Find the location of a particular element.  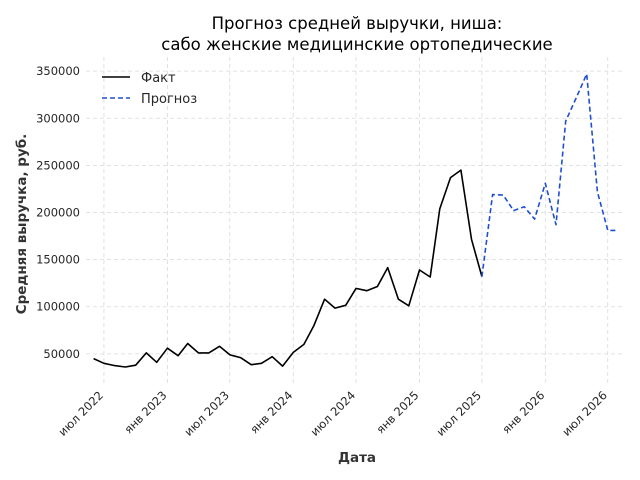

x-tick-label: июл 2024 is located at coordinates (333, 413).